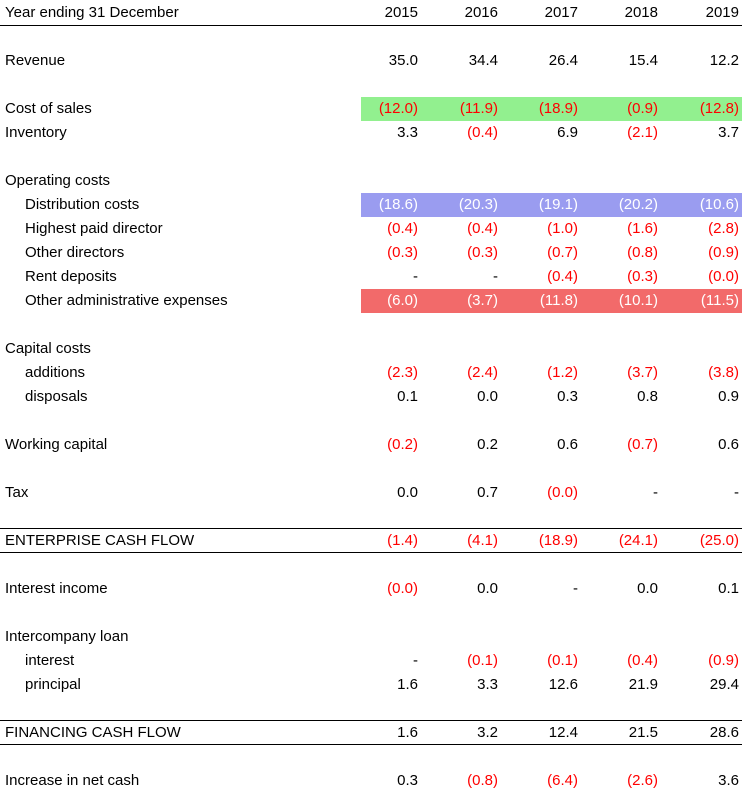 This screenshot has height=793, width=742. I want to click on row-inventory: Inventory 3.3 (0.4) 6.9 (2.1) 3.7, so click(371, 133).